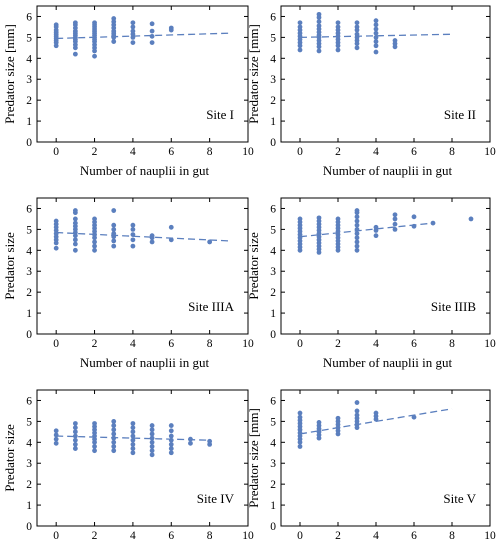 The width and height of the screenshot is (496, 550). I want to click on y-tick-label: 1, so click(29, 122).